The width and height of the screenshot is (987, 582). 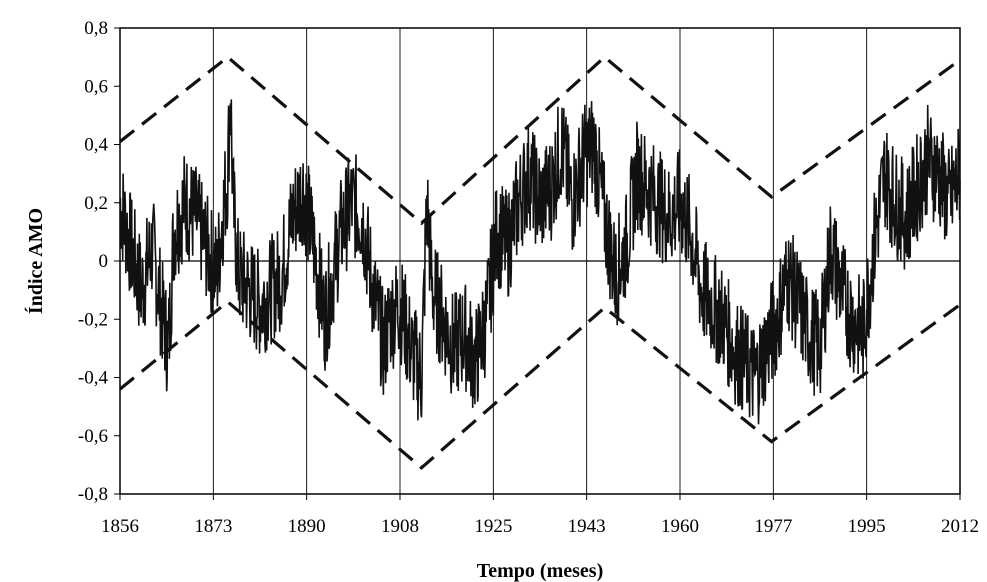 What do you see at coordinates (307, 526) in the screenshot?
I see `x-tick-label: 1890` at bounding box center [307, 526].